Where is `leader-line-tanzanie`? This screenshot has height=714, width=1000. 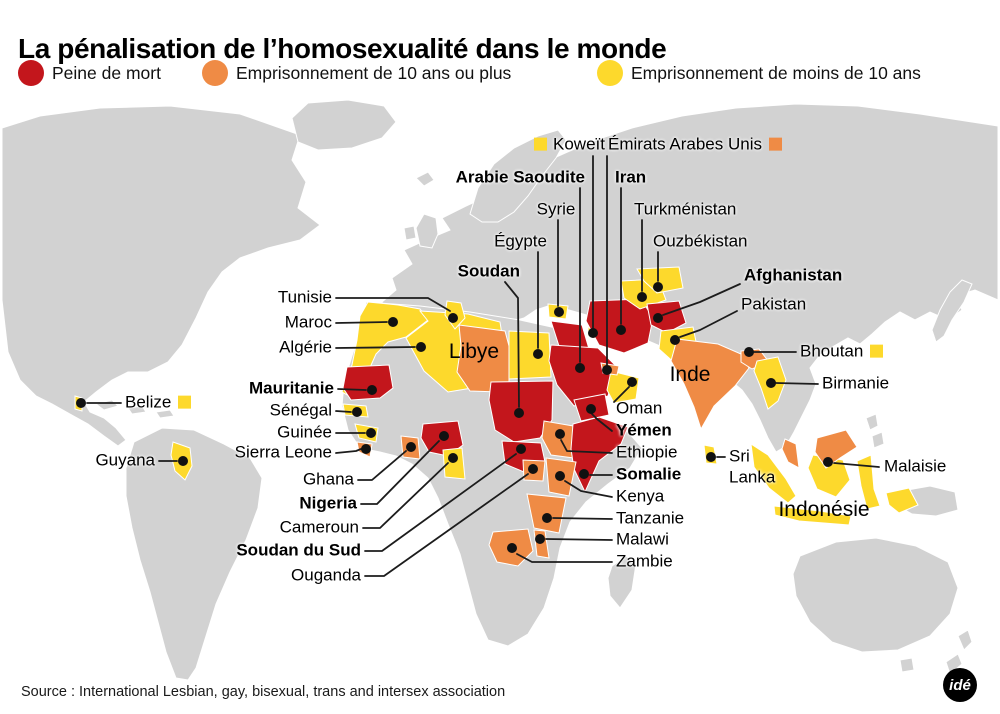 leader-line-tanzanie is located at coordinates (582, 518).